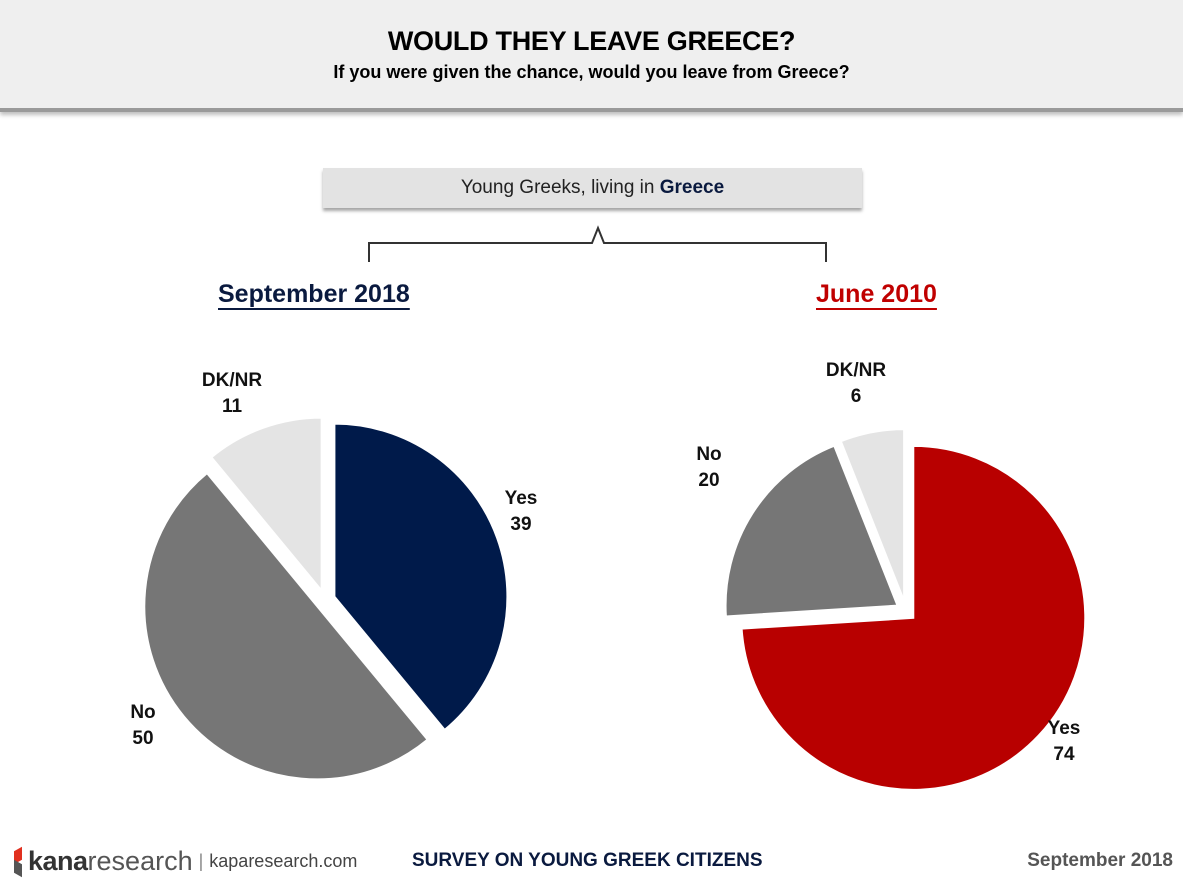 The height and width of the screenshot is (888, 1183). I want to click on chart-title: WOULD THEY LEAVE GREECE?, so click(591, 41).